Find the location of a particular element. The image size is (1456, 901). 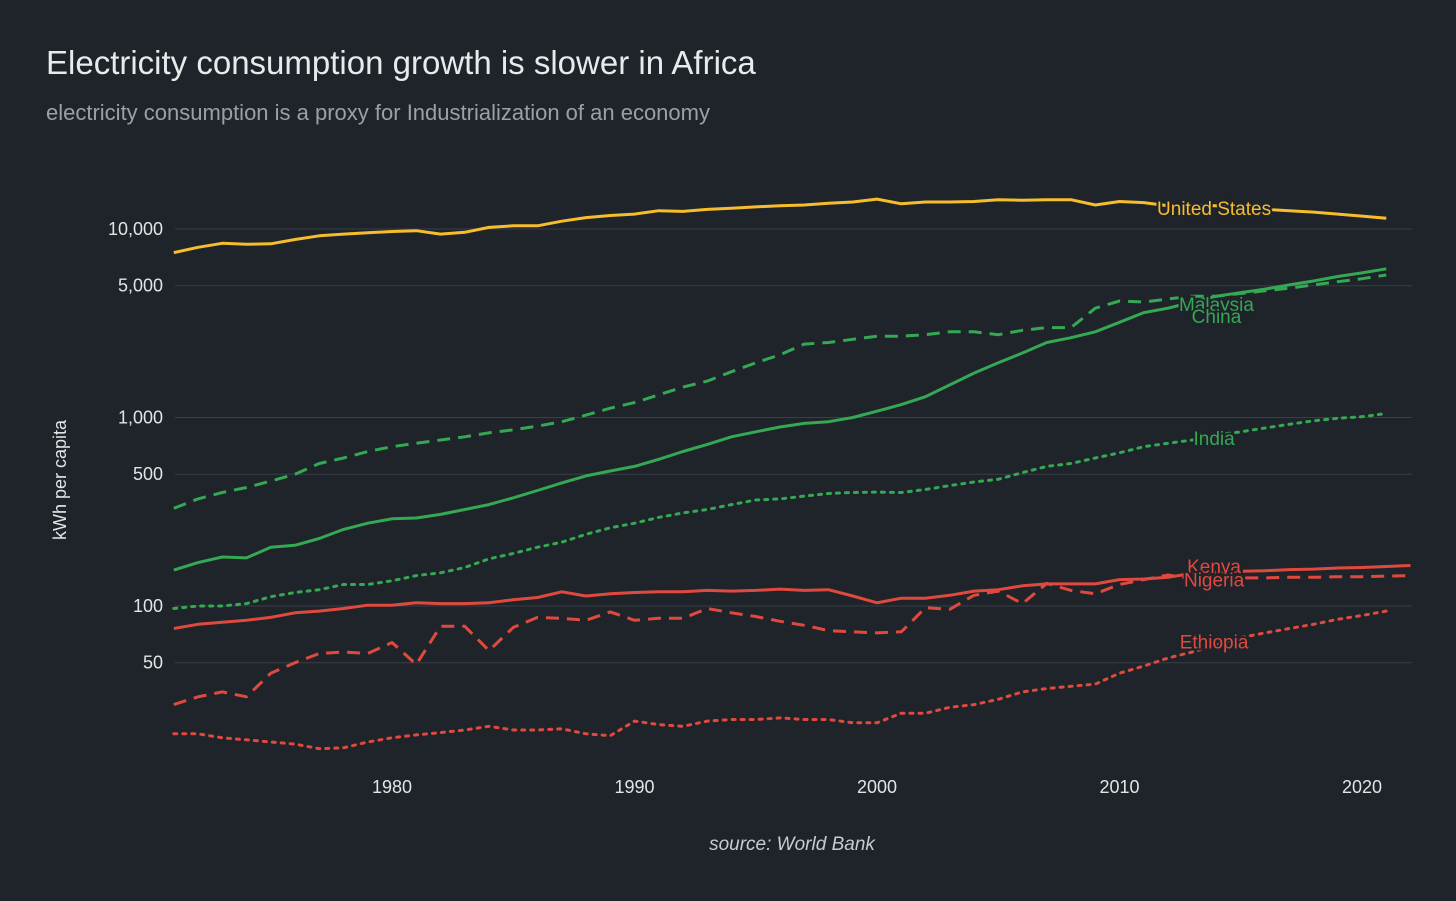

series-line-nigeria is located at coordinates (792, 640).